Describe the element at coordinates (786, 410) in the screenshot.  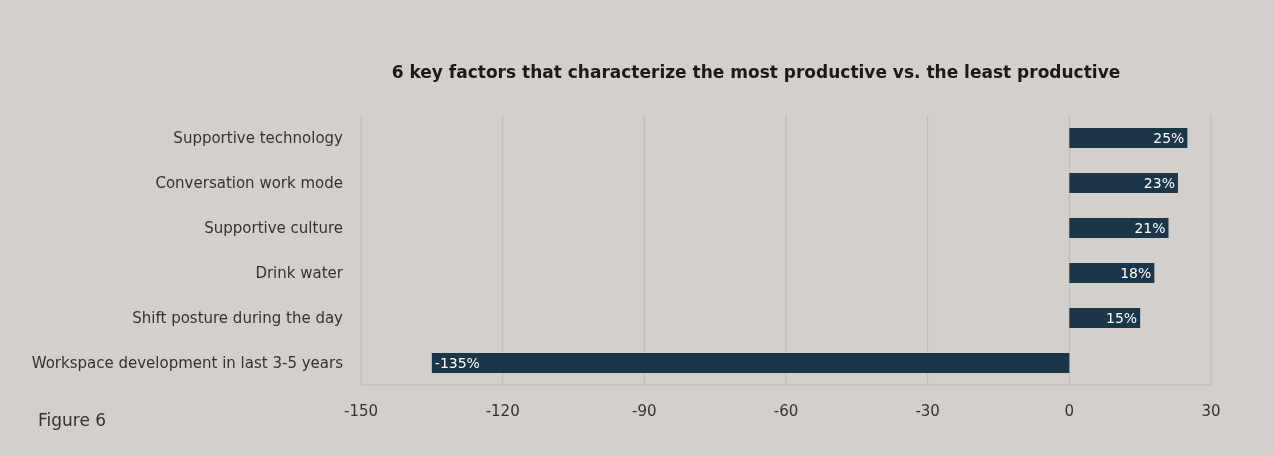
I see `x-tick-label: -60` at that location.